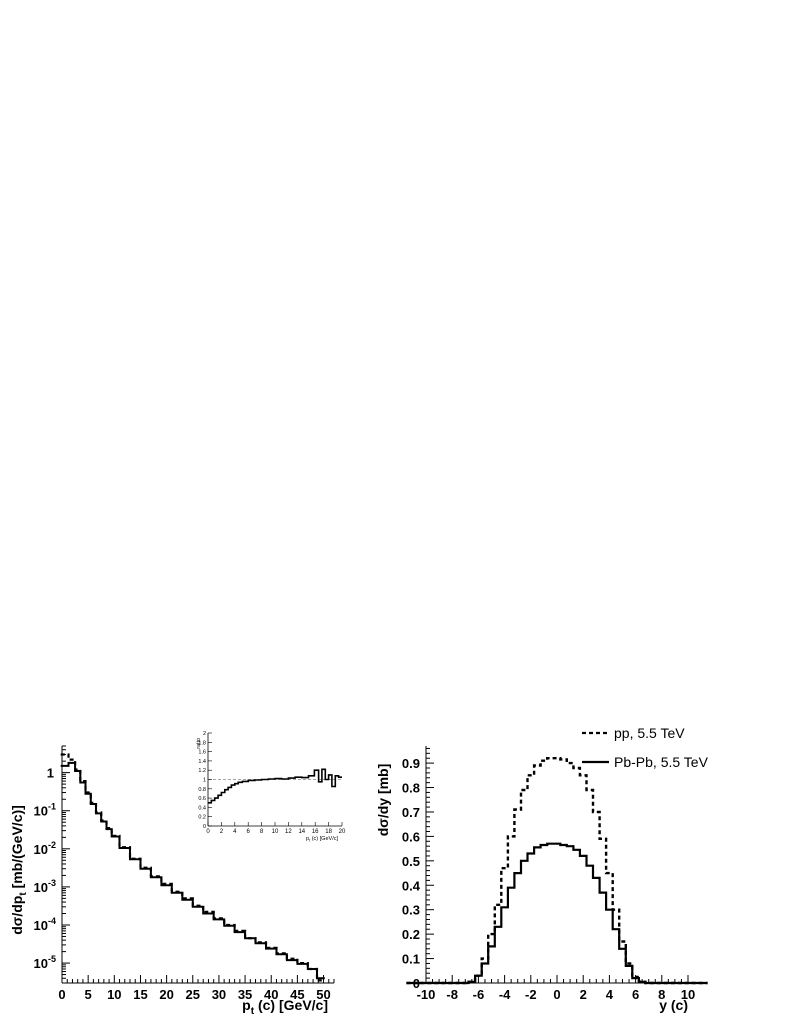 This screenshot has width=790, height=1022. Describe the element at coordinates (235, 832) in the screenshot. I see `inset-x-tick-label: 4` at that location.